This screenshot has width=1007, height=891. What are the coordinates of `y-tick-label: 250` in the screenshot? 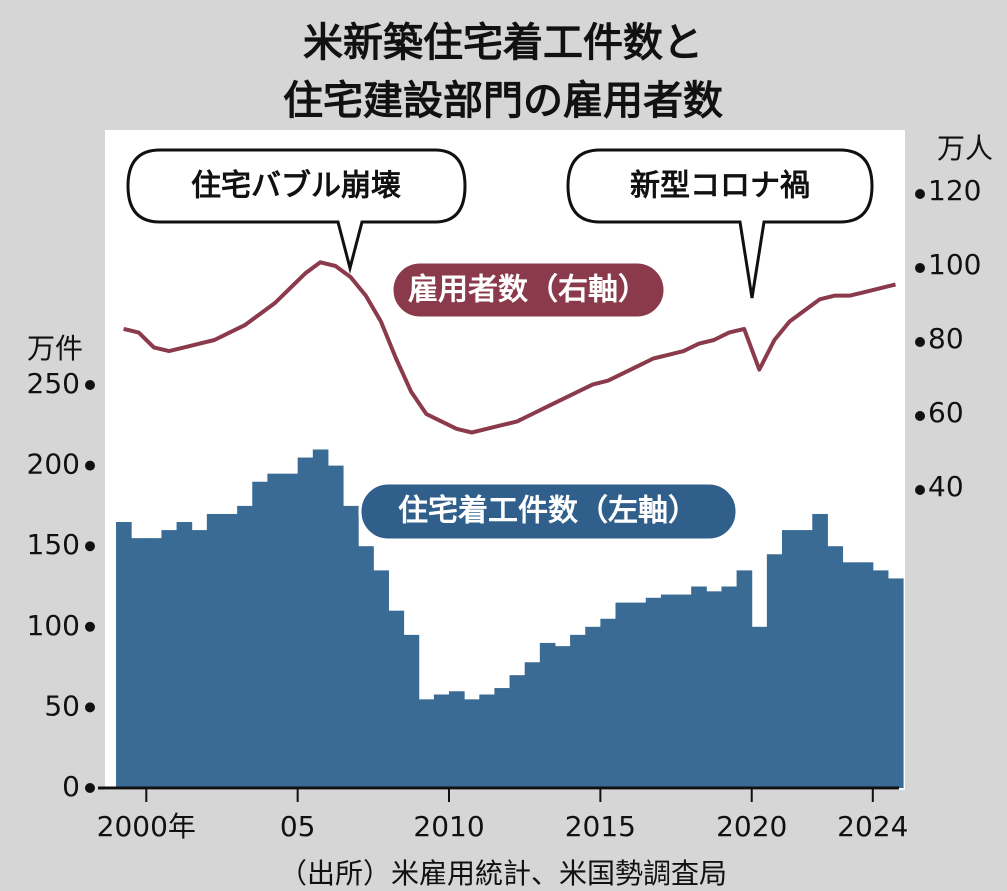 It's located at (53, 383).